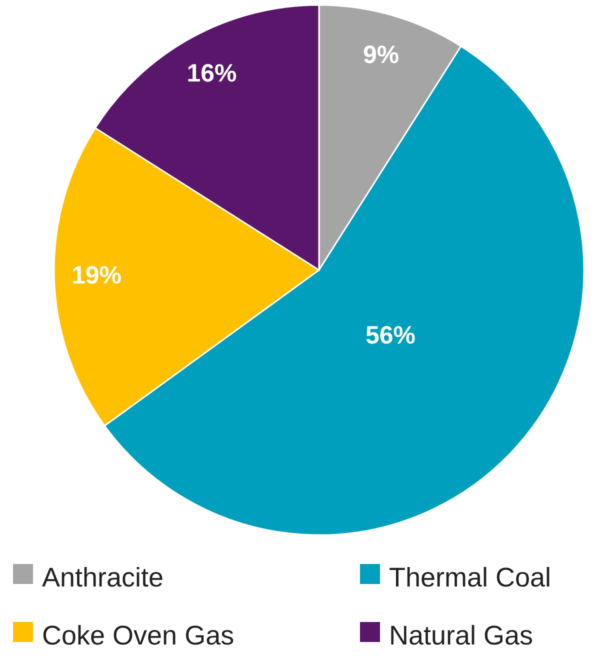  What do you see at coordinates (96, 276) in the screenshot?
I see `data-label: 19%` at bounding box center [96, 276].